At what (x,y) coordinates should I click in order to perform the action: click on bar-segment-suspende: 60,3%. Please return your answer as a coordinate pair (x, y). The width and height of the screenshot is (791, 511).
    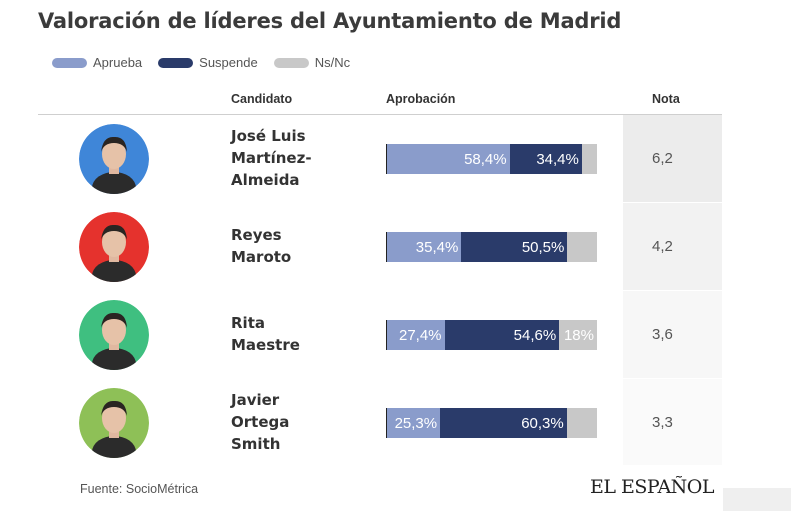
    Looking at the image, I should click on (503, 423).